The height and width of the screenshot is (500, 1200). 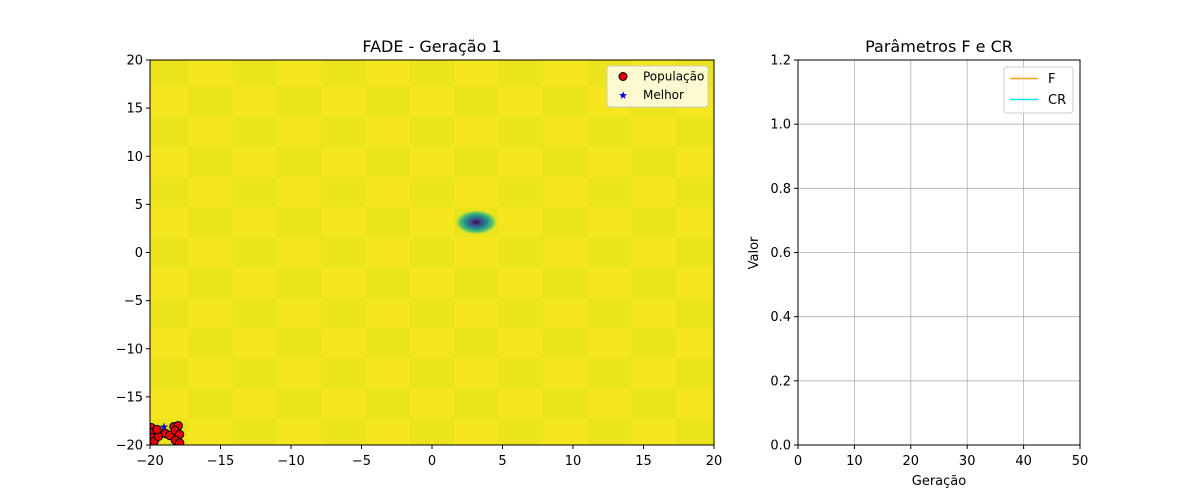 I want to click on y-tick-label: 0.6, so click(x=780, y=253).